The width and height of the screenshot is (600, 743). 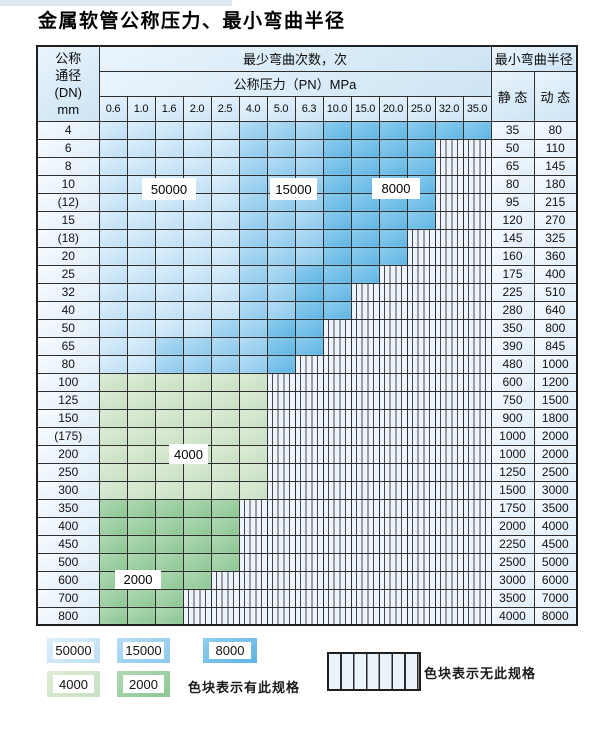 I want to click on dn-cell: 300, so click(x=68, y=490).